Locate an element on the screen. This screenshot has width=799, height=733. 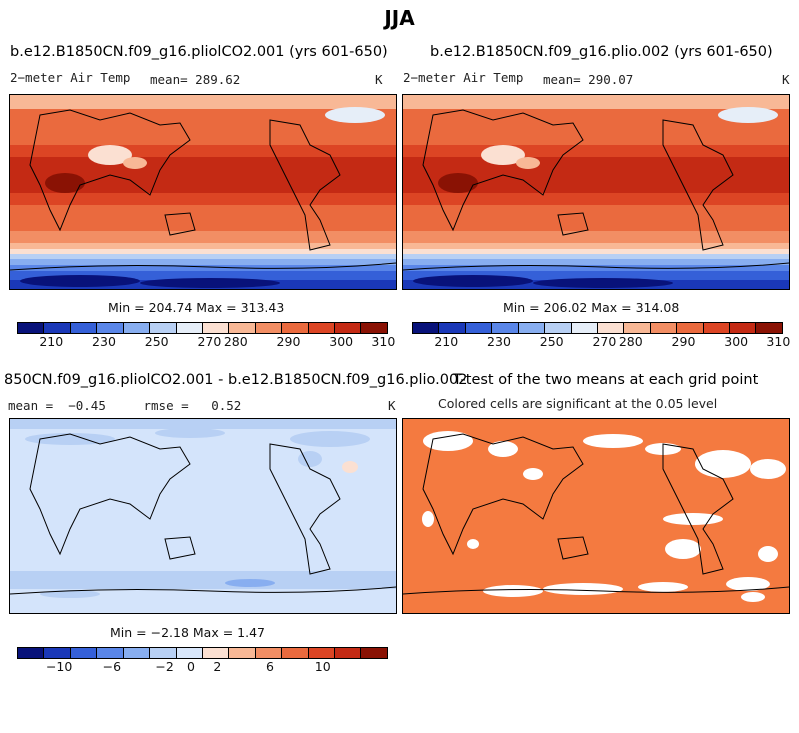
panel2-minmax: Min = 206.02 Max = 314.08 is located at coordinates (591, 307).